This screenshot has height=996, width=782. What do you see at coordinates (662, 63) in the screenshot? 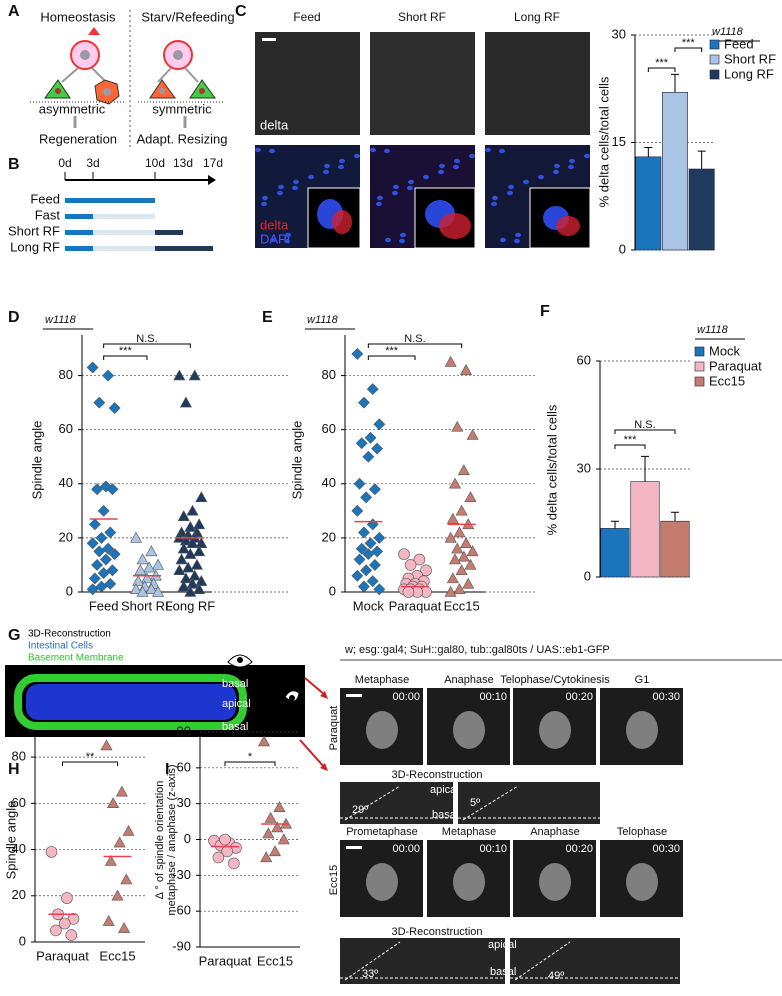
I see `significance-label: ***` at bounding box center [662, 63].